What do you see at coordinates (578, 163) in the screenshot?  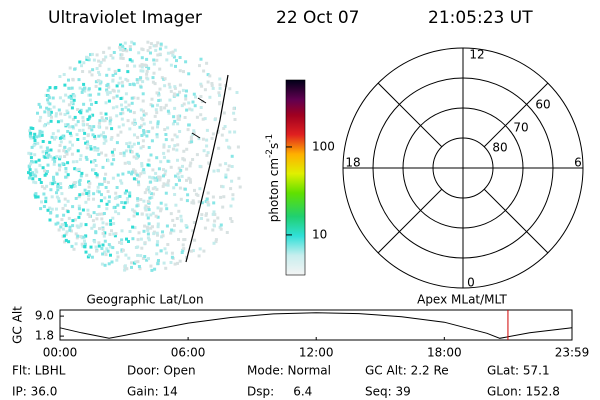 I see `hour-label: 6` at bounding box center [578, 163].